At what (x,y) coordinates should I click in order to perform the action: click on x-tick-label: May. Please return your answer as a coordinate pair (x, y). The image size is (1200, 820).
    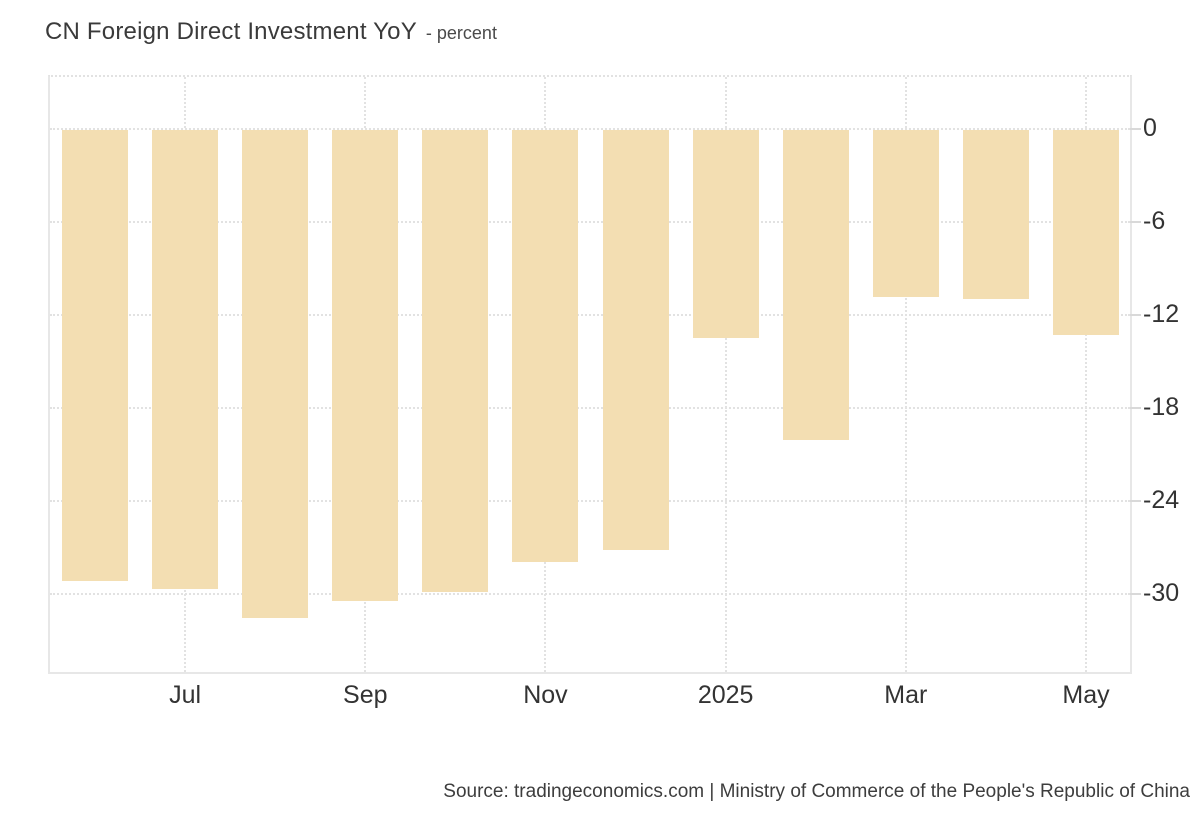
    Looking at the image, I should click on (1086, 695).